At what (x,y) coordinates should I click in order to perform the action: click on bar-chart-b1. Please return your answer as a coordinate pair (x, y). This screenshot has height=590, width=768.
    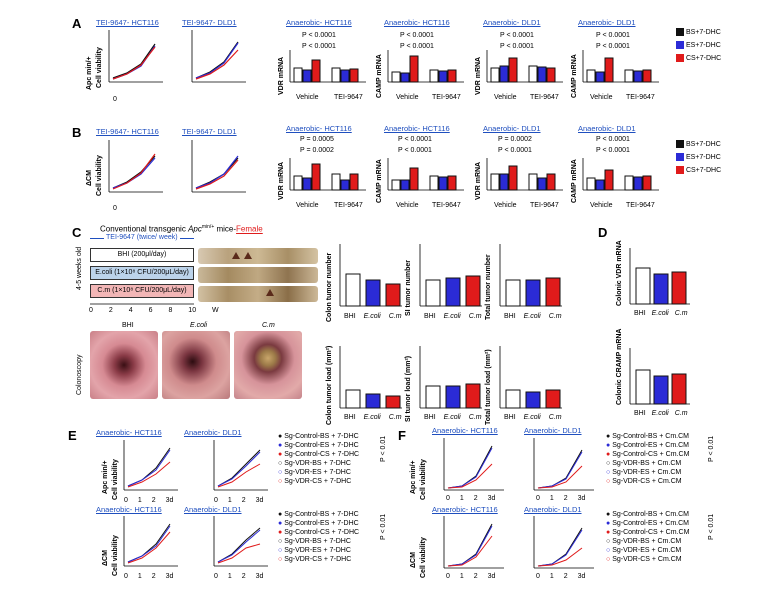
    Looking at the image, I should click on (327, 174).